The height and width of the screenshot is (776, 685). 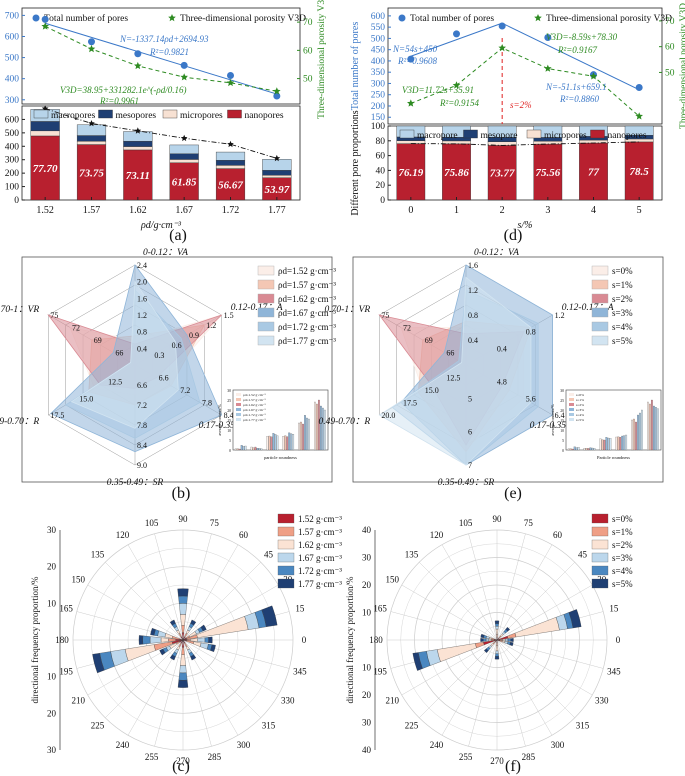 I want to click on angle-label: 270, so click(x=497, y=761).